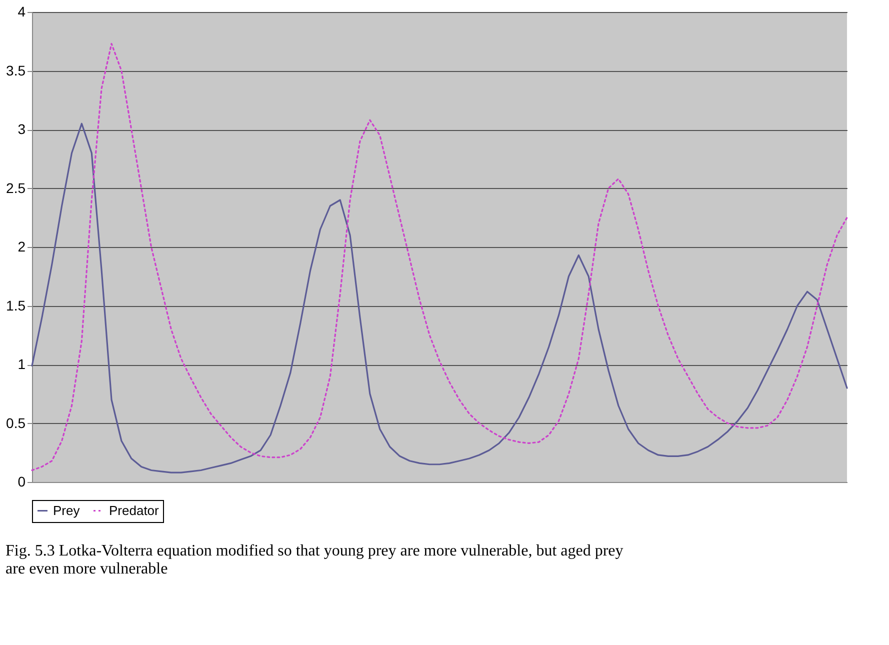 The image size is (889, 645). Describe the element at coordinates (16, 422) in the screenshot. I see `y-tick-label: 0.5` at that location.